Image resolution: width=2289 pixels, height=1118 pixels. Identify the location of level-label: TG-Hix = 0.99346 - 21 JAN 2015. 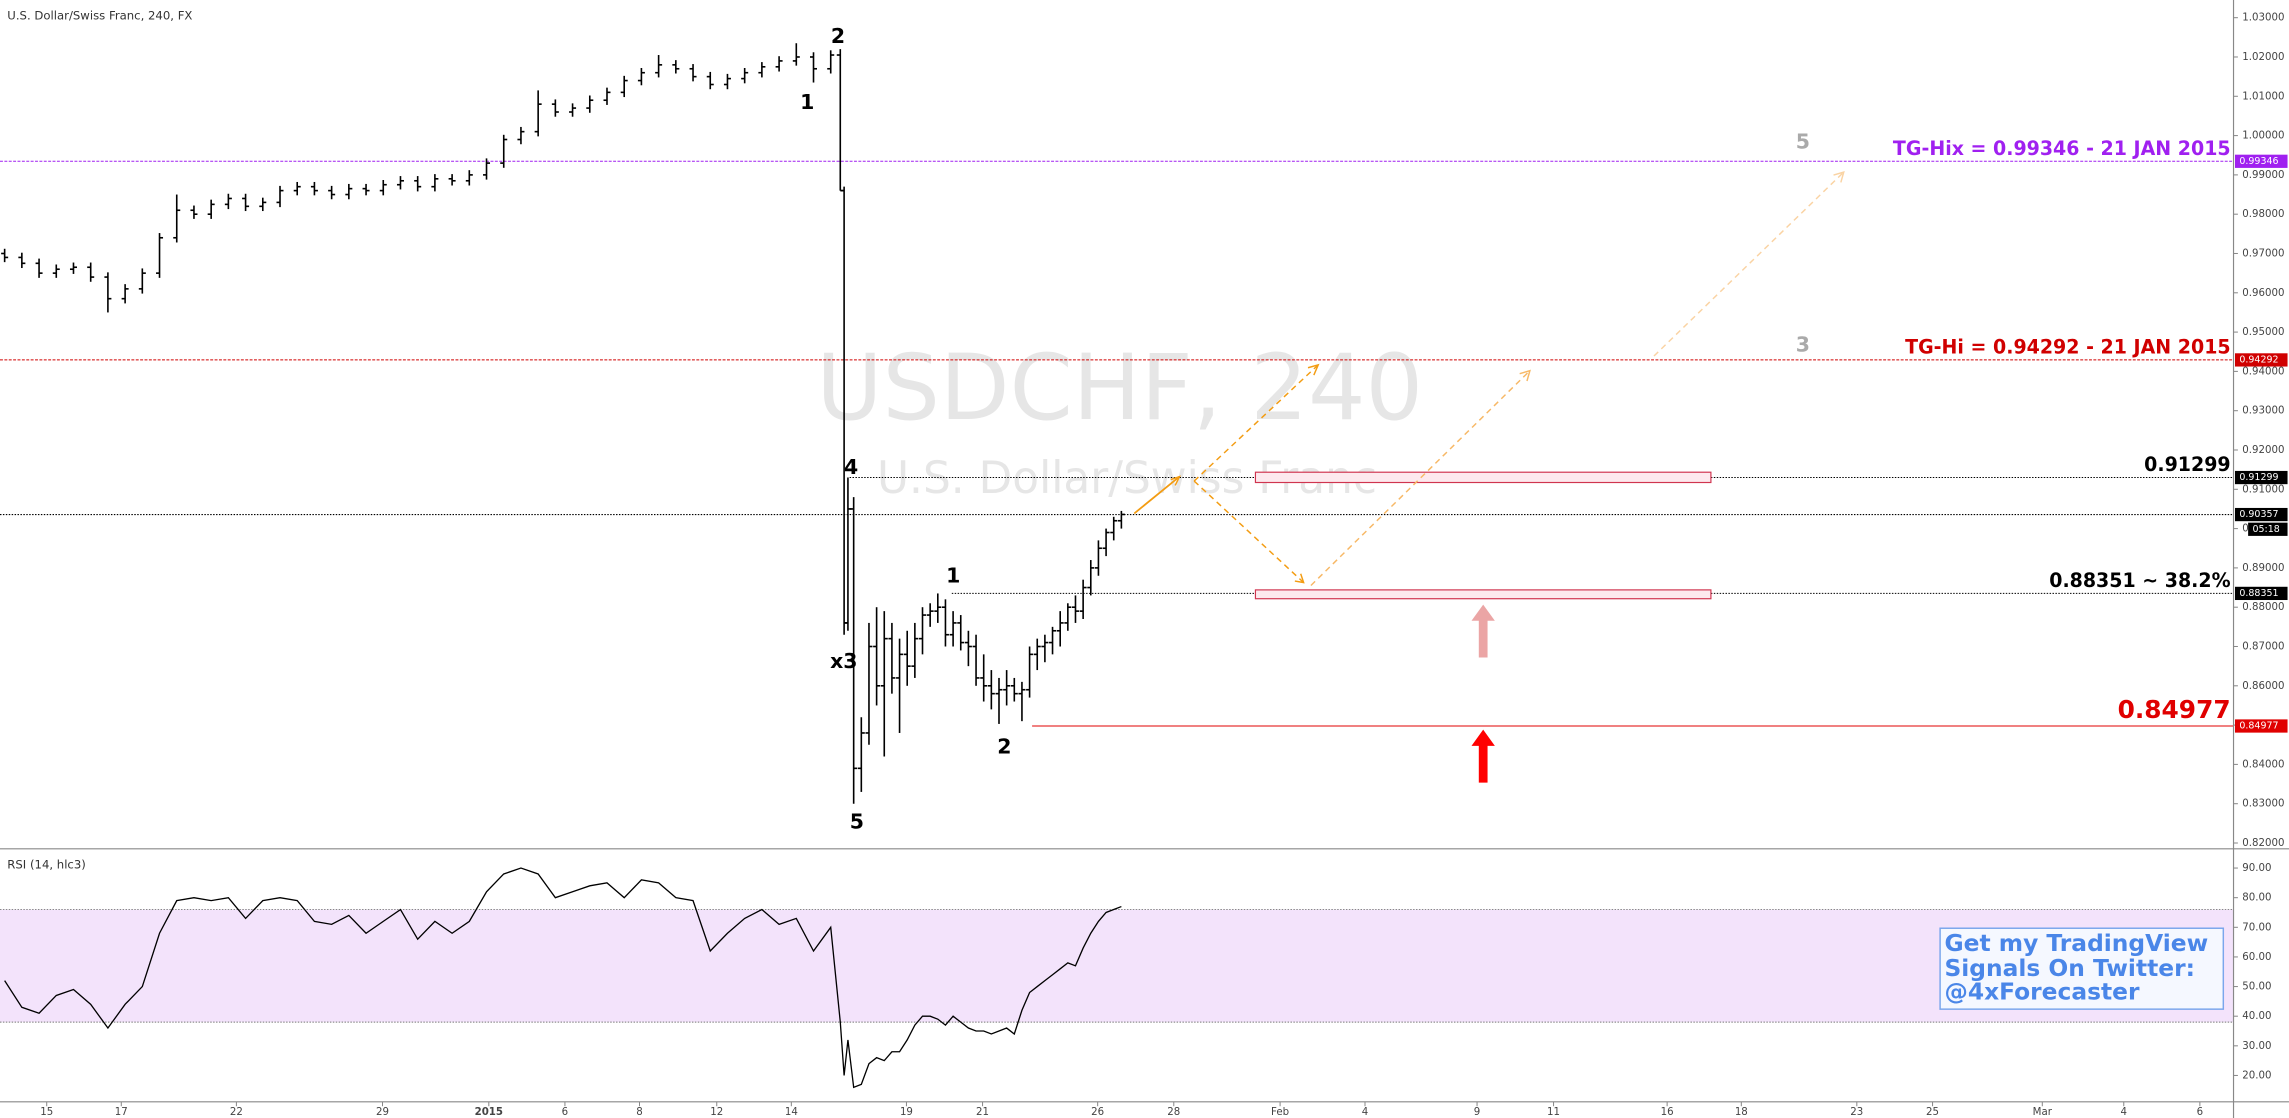
(2062, 149).